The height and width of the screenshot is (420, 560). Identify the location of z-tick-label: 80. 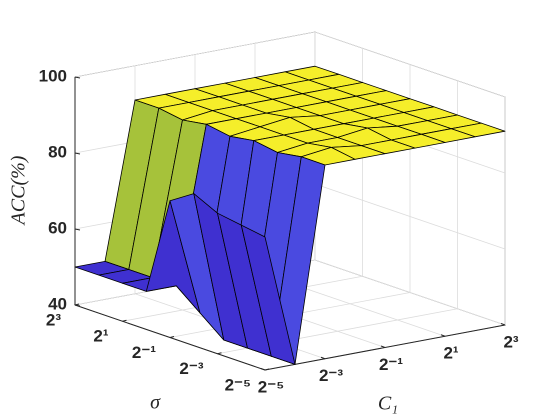
(57, 151).